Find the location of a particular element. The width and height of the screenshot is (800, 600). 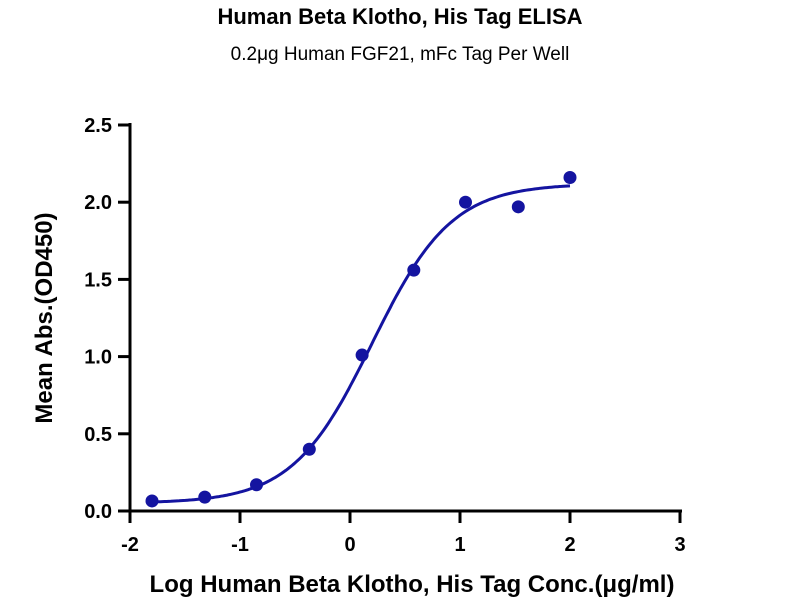

x-tick-label: 3 is located at coordinates (679, 545).